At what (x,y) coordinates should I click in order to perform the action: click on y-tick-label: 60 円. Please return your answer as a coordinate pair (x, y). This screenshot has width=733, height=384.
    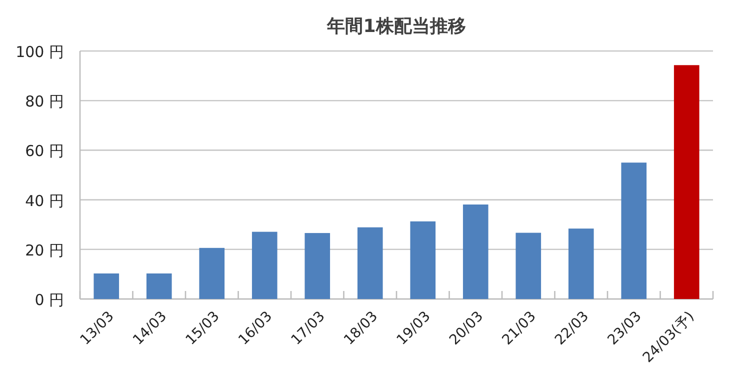
    Looking at the image, I should click on (44, 151).